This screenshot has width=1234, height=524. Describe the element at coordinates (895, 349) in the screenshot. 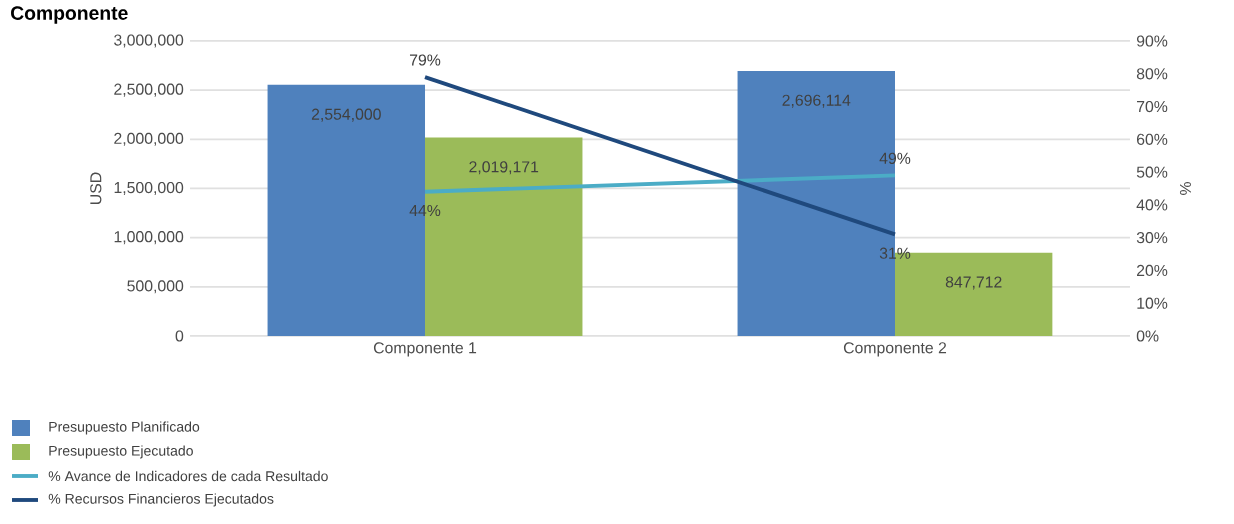

I see `x-tick-label: Componente 2` at that location.